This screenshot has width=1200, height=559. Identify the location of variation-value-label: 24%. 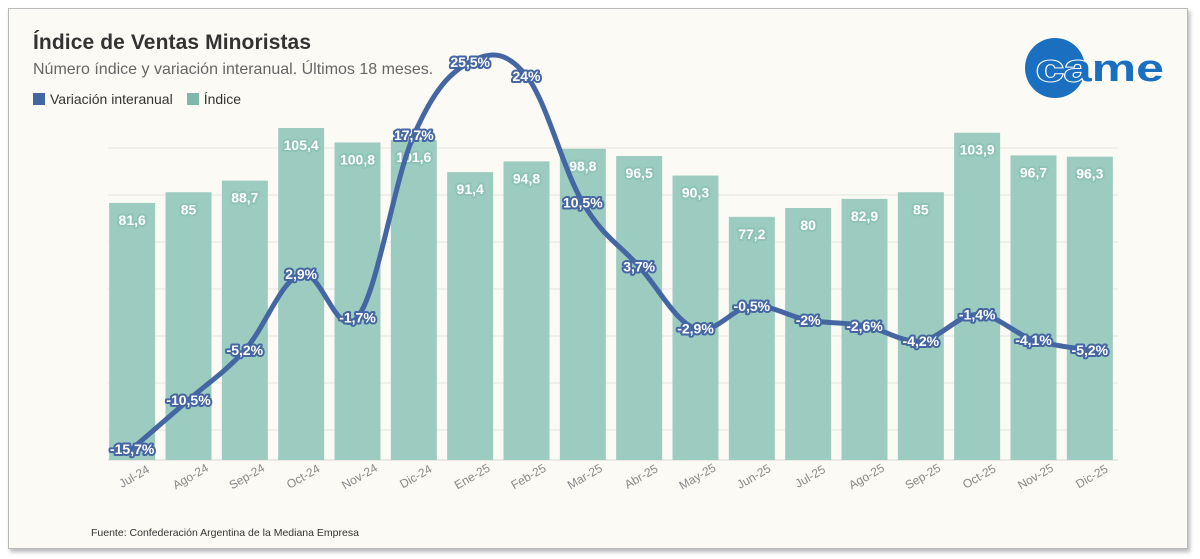
(526, 76).